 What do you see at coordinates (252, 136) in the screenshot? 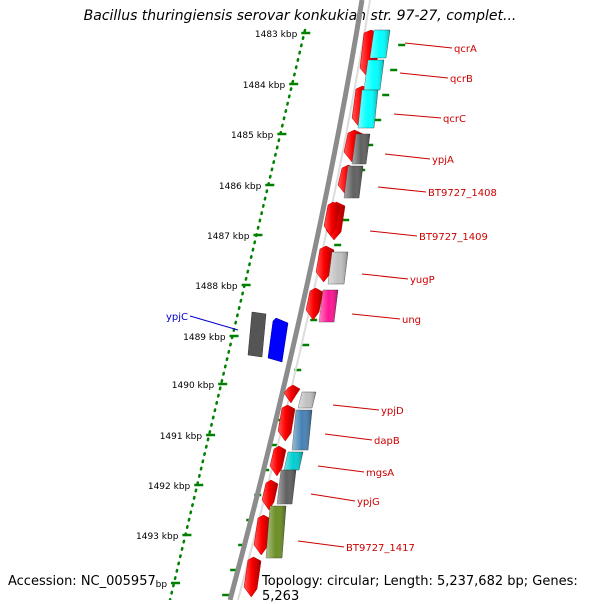
I see `scale-tick-label: 1485 kbp` at bounding box center [252, 136].